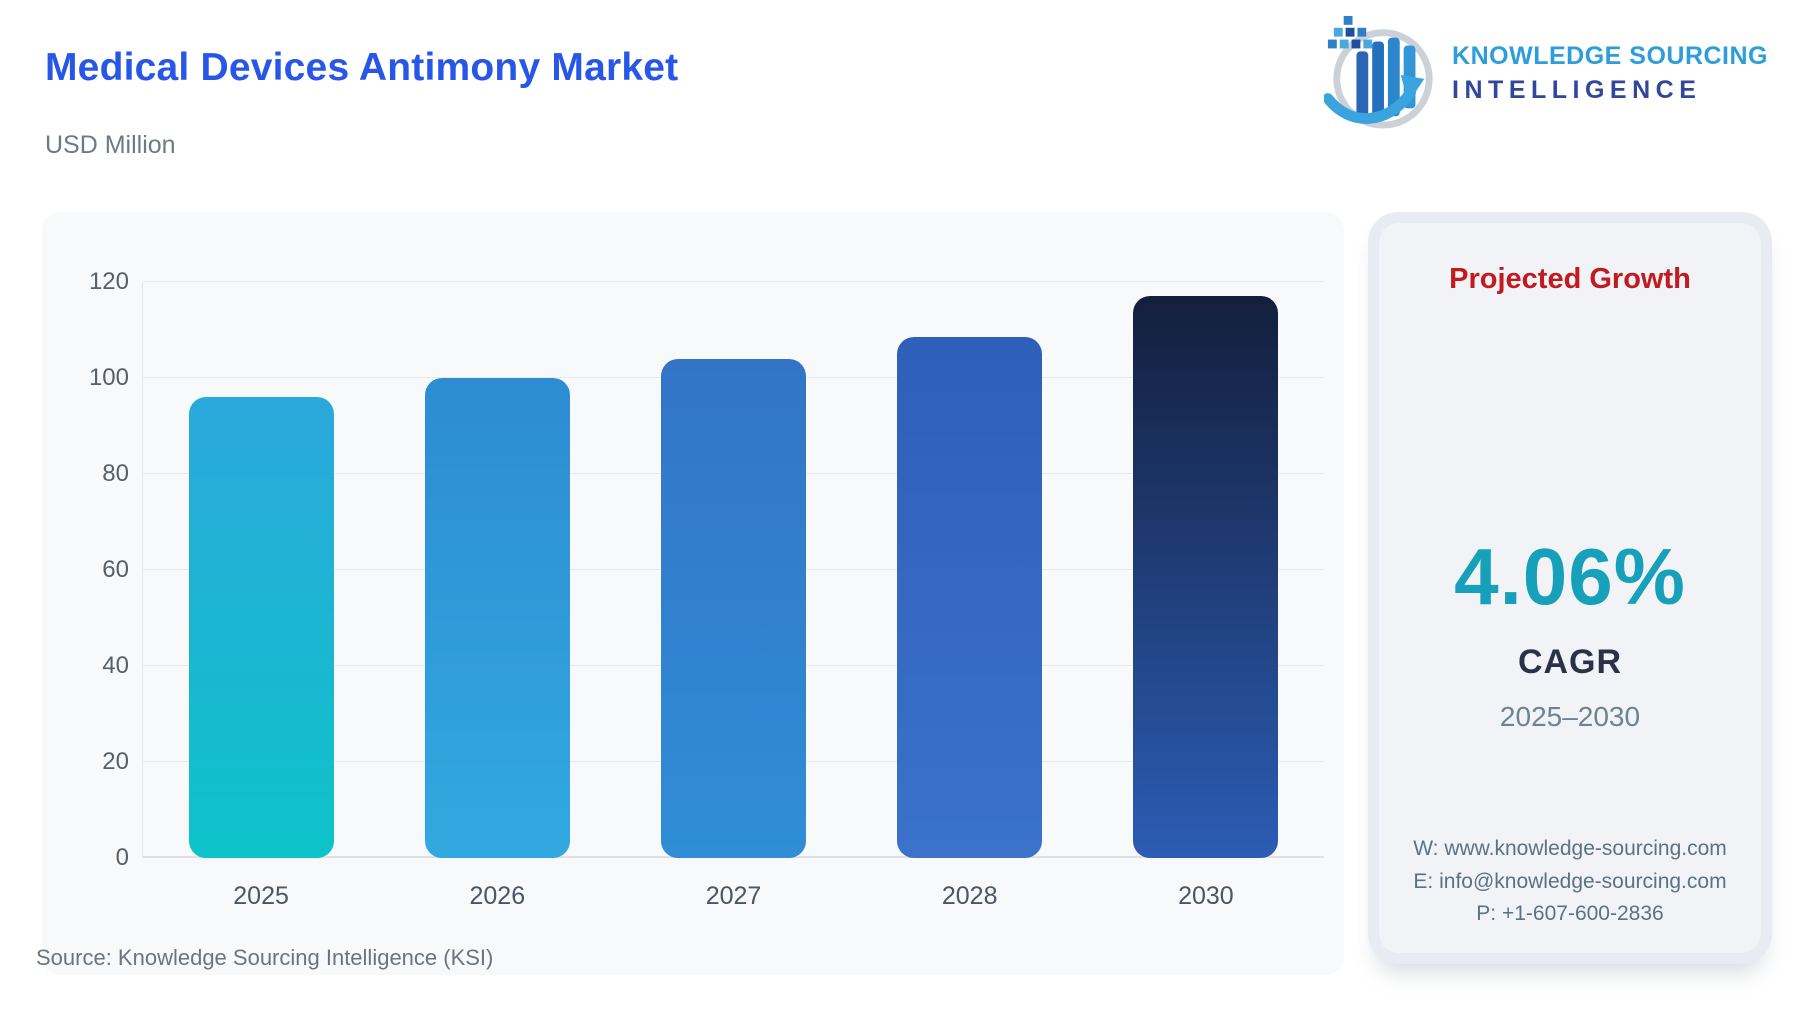 Image resolution: width=1800 pixels, height=1012 pixels. What do you see at coordinates (1570, 716) in the screenshot?
I see `cagr-period: 2025–2030` at bounding box center [1570, 716].